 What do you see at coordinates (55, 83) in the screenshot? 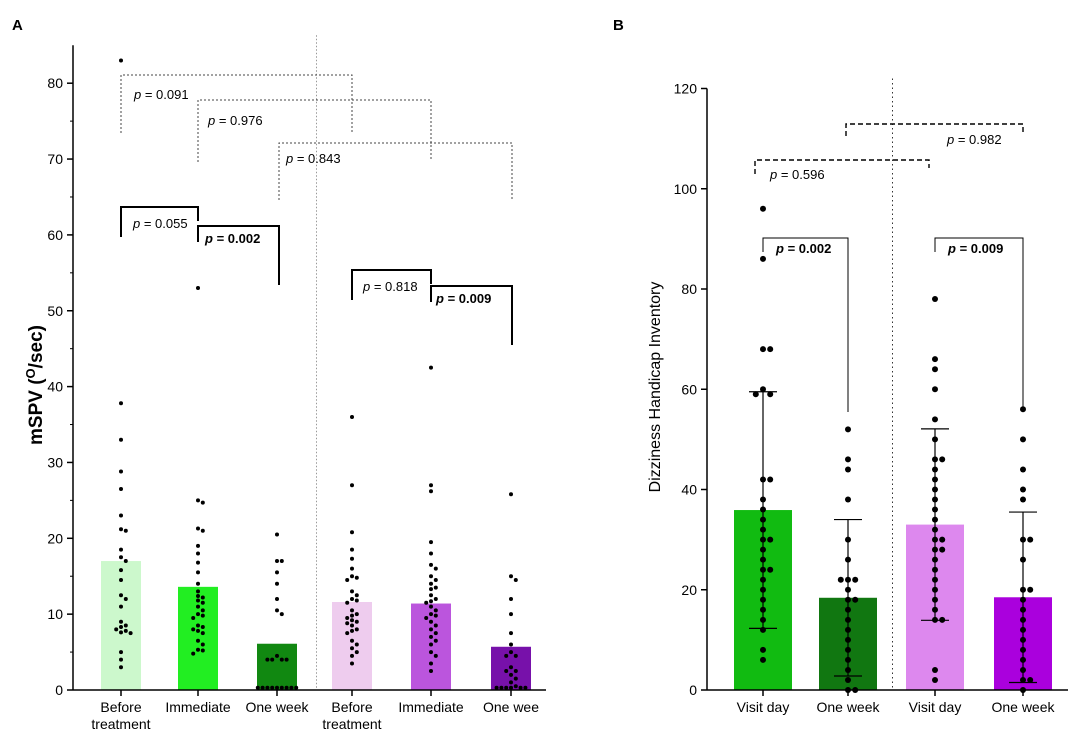
I see `y-tick-label: 80` at bounding box center [55, 83].